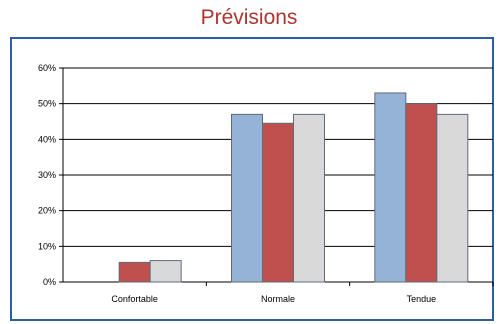 This screenshot has height=324, width=498. I want to click on x-category-label: Tendue, so click(422, 299).